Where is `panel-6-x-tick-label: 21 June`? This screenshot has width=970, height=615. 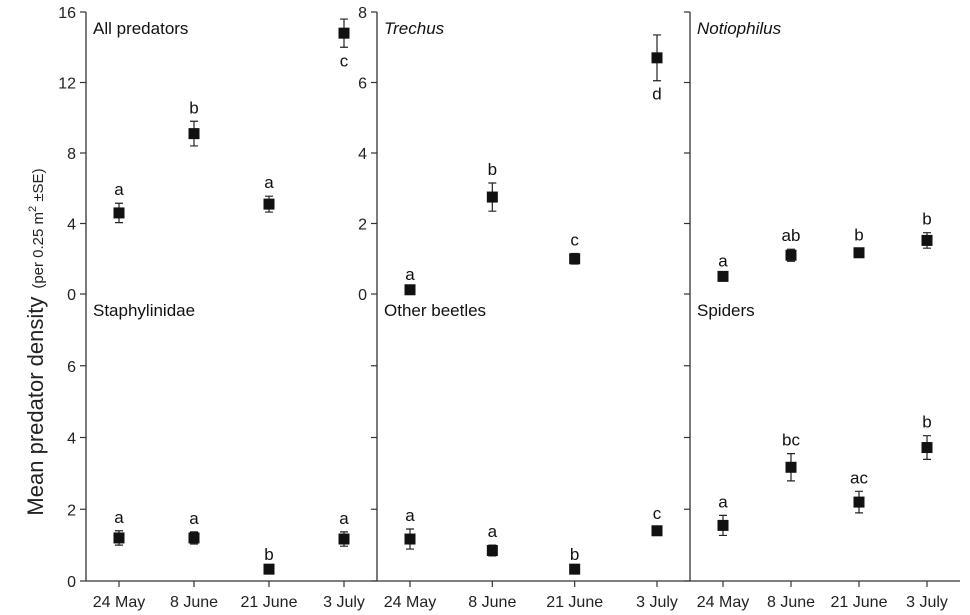
panel-6-x-tick-label: 21 June is located at coordinates (859, 602).